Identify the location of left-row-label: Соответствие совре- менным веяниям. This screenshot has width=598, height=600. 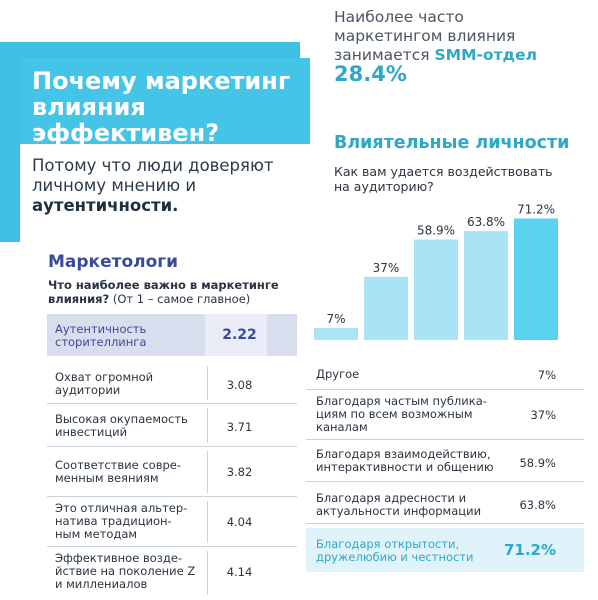
(118, 471).